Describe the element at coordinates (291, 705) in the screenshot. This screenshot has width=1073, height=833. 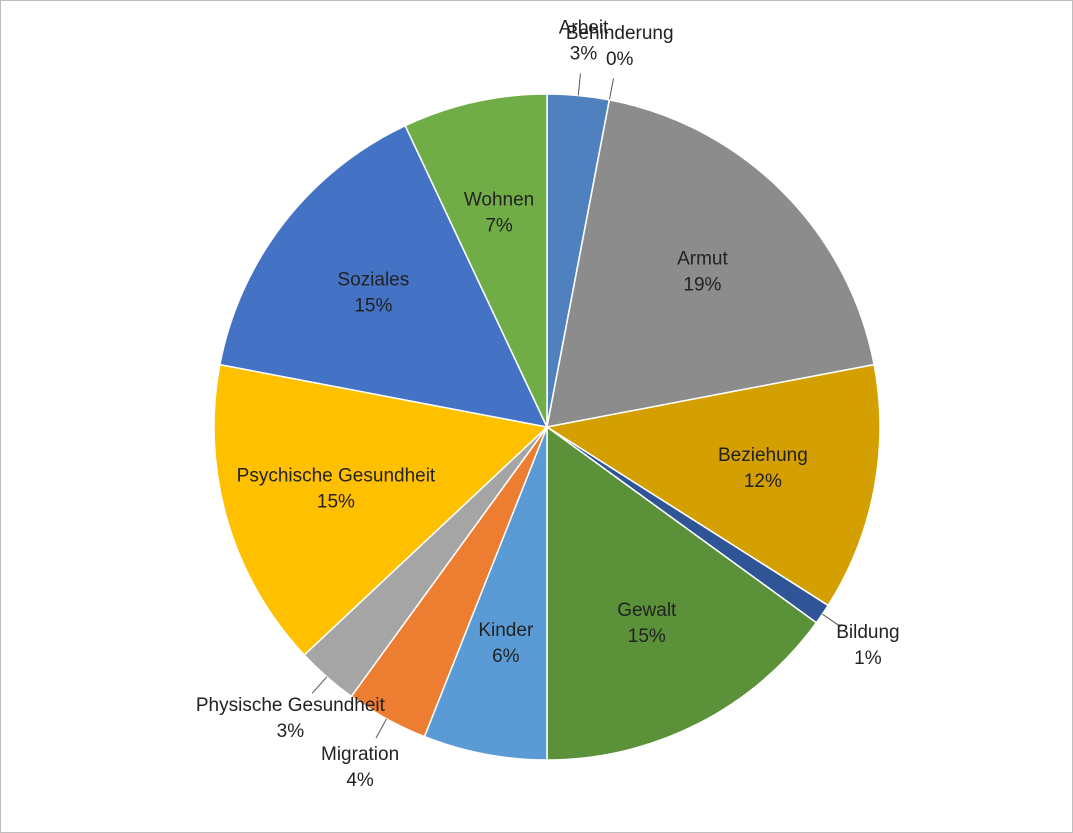
I see `slice-label: Physische Gesundheit` at that location.